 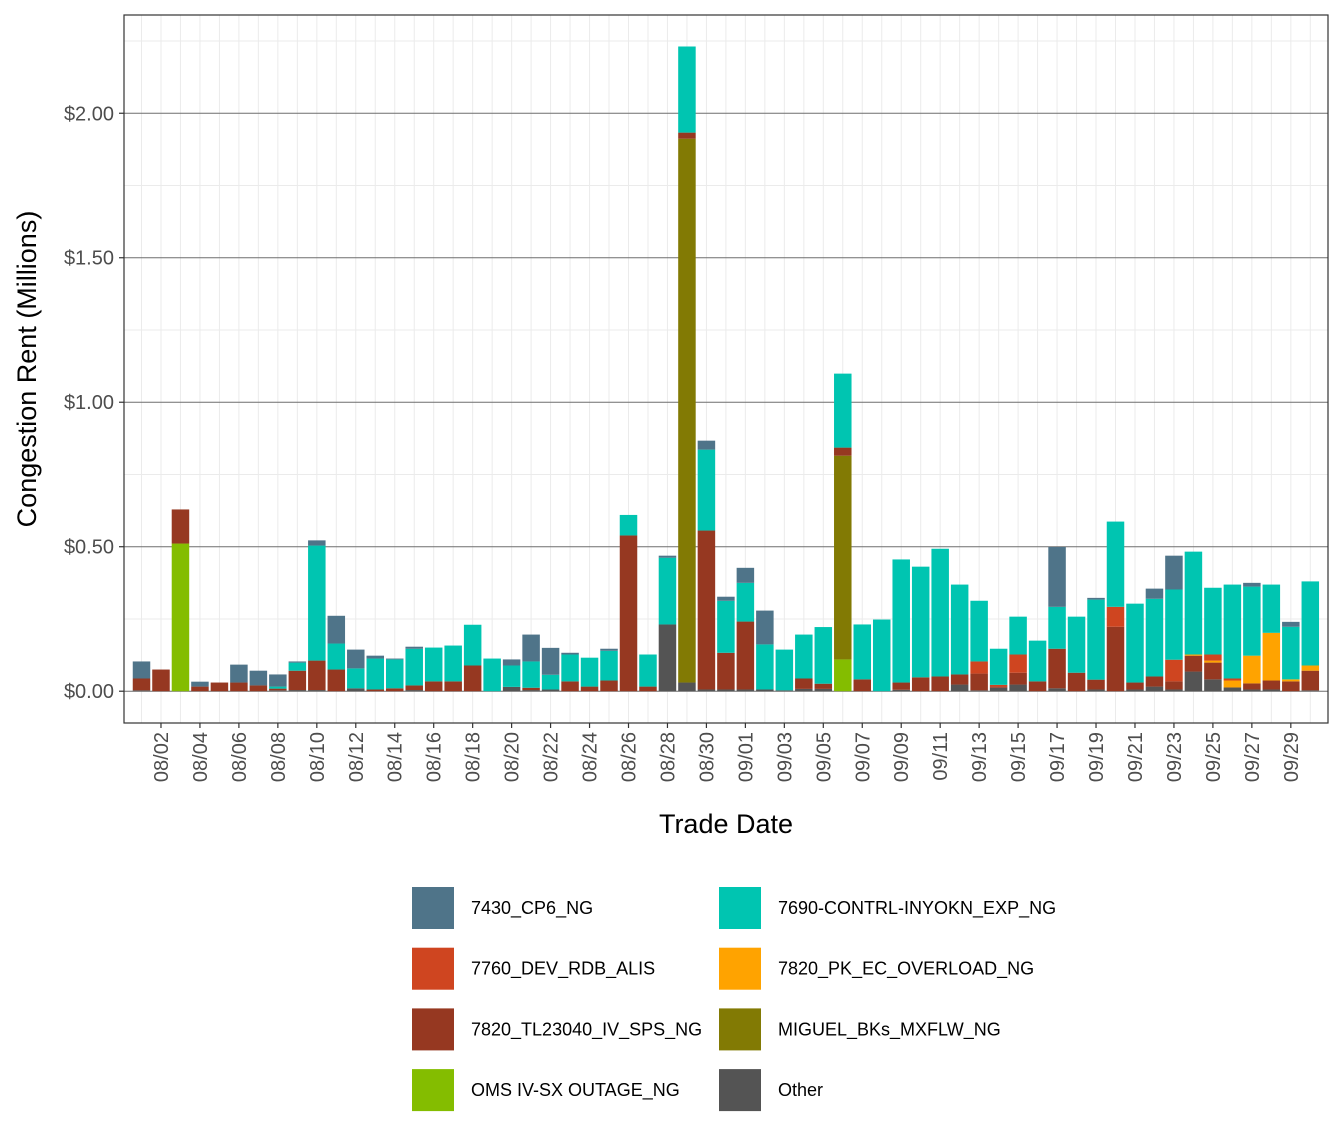 What do you see at coordinates (532, 908) in the screenshot?
I see `legend-label: 7430_CP6_NG` at bounding box center [532, 908].